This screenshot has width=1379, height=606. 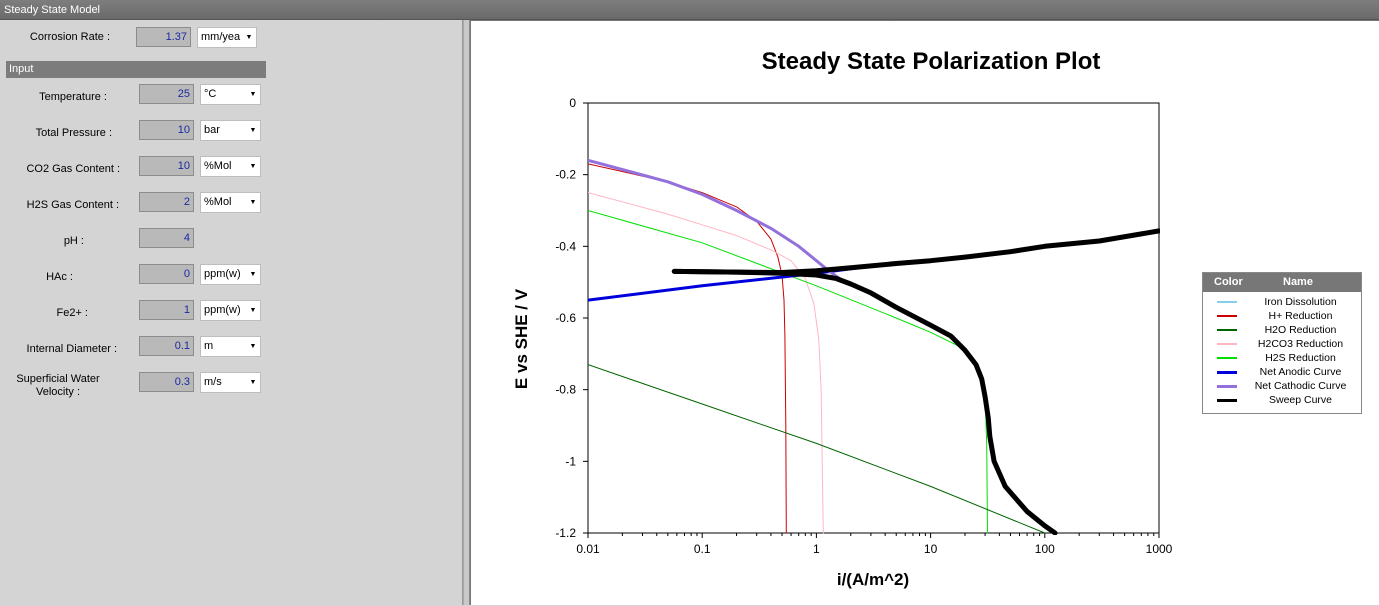 I want to click on temperature-input: 25, so click(x=166, y=94).